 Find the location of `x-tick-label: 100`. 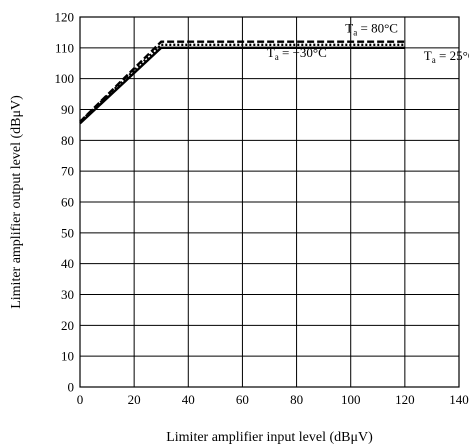

x-tick-label: 100 is located at coordinates (351, 399).